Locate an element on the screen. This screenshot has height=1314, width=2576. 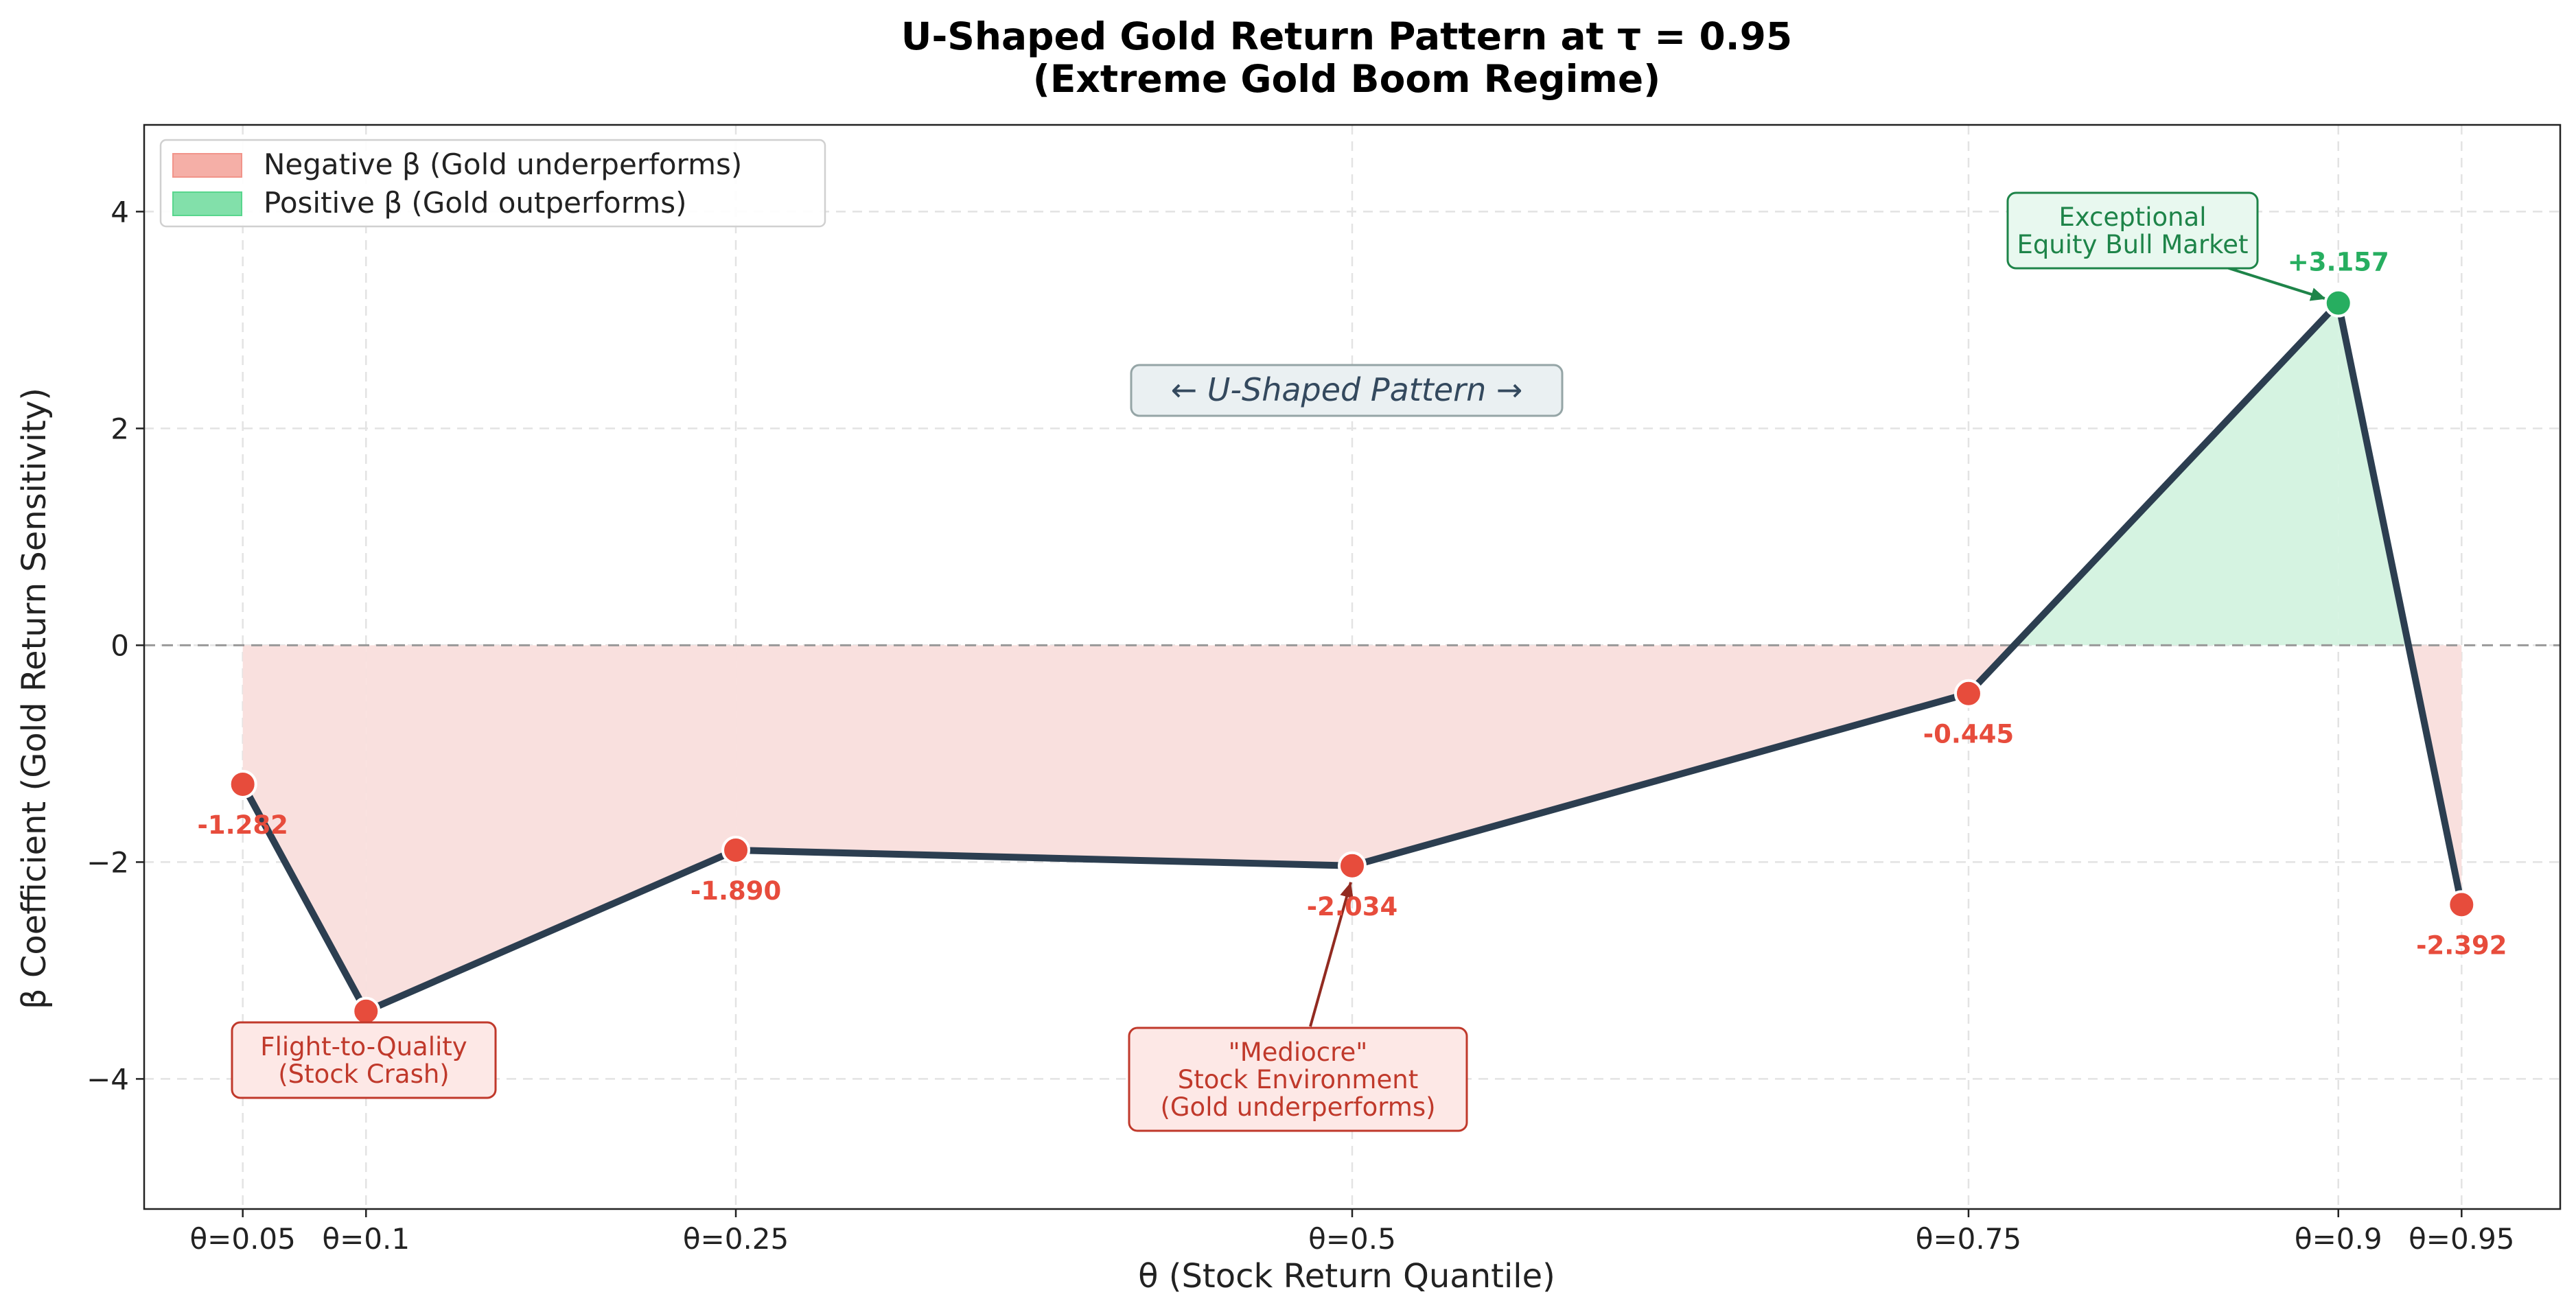
legend-frame is located at coordinates (492, 183).